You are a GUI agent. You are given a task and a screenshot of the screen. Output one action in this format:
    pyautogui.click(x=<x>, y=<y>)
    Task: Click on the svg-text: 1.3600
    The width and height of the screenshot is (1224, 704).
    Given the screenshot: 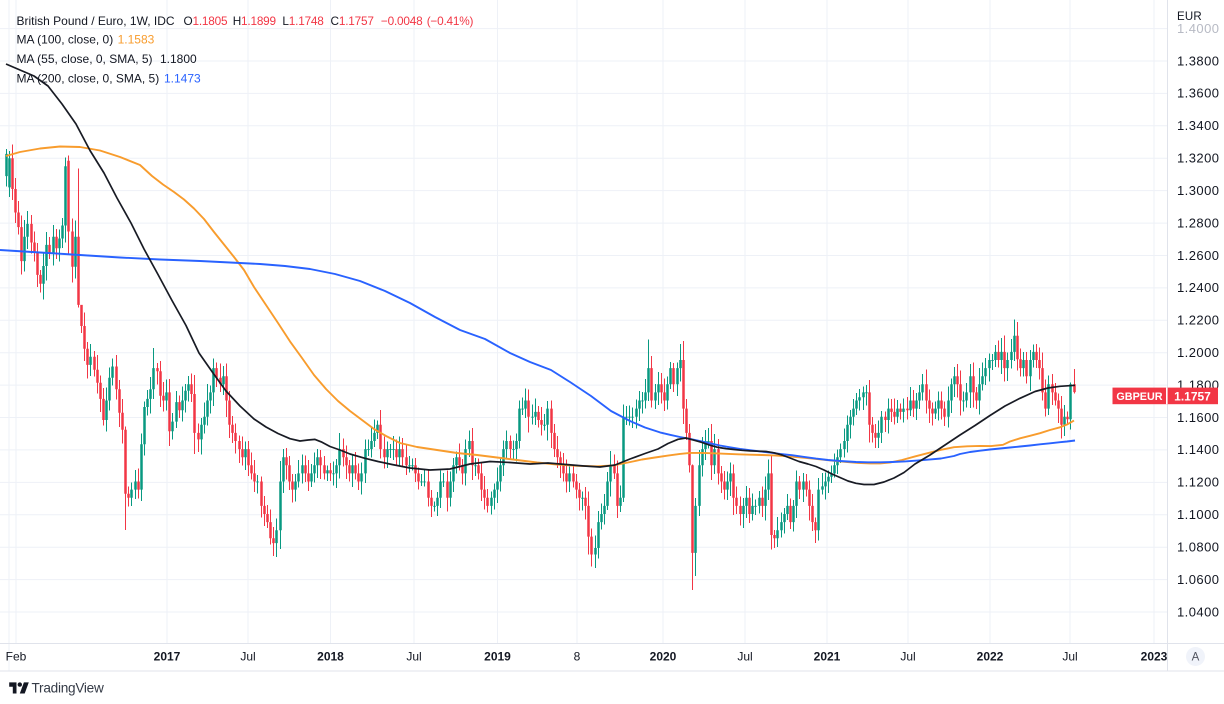 What is the action you would take?
    pyautogui.click(x=1198, y=93)
    